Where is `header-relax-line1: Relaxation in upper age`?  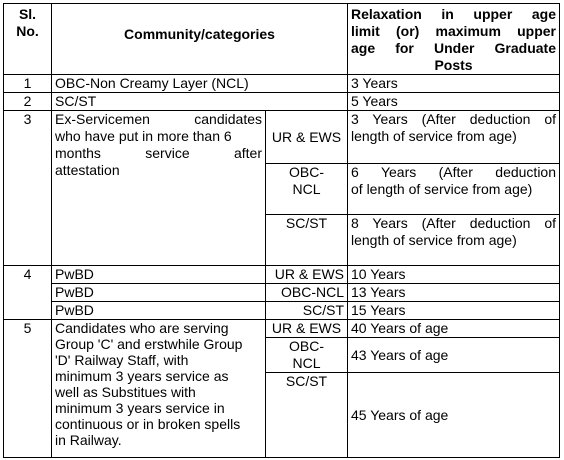
header-relax-line1: Relaxation in upper age is located at coordinates (453, 14).